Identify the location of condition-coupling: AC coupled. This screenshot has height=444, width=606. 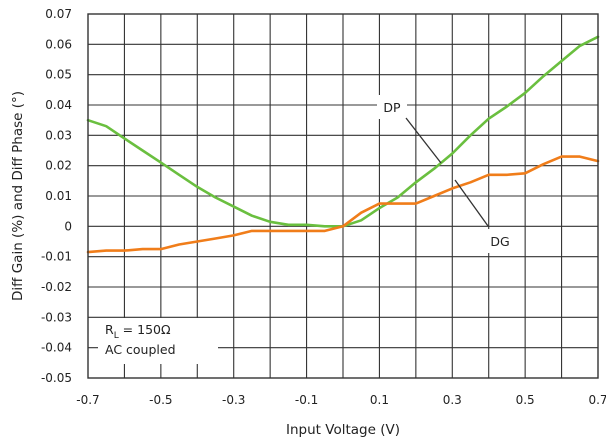
(140, 349).